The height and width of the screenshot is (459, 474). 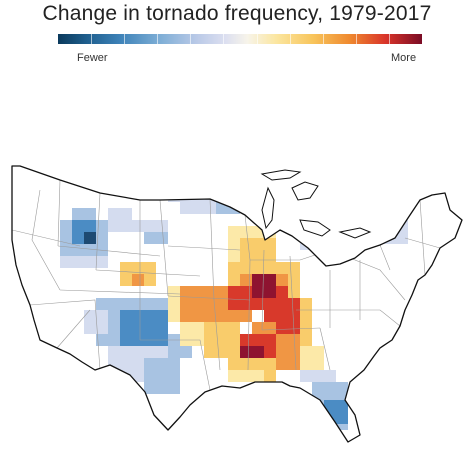 I want to click on color-legend-bar, so click(x=240, y=39).